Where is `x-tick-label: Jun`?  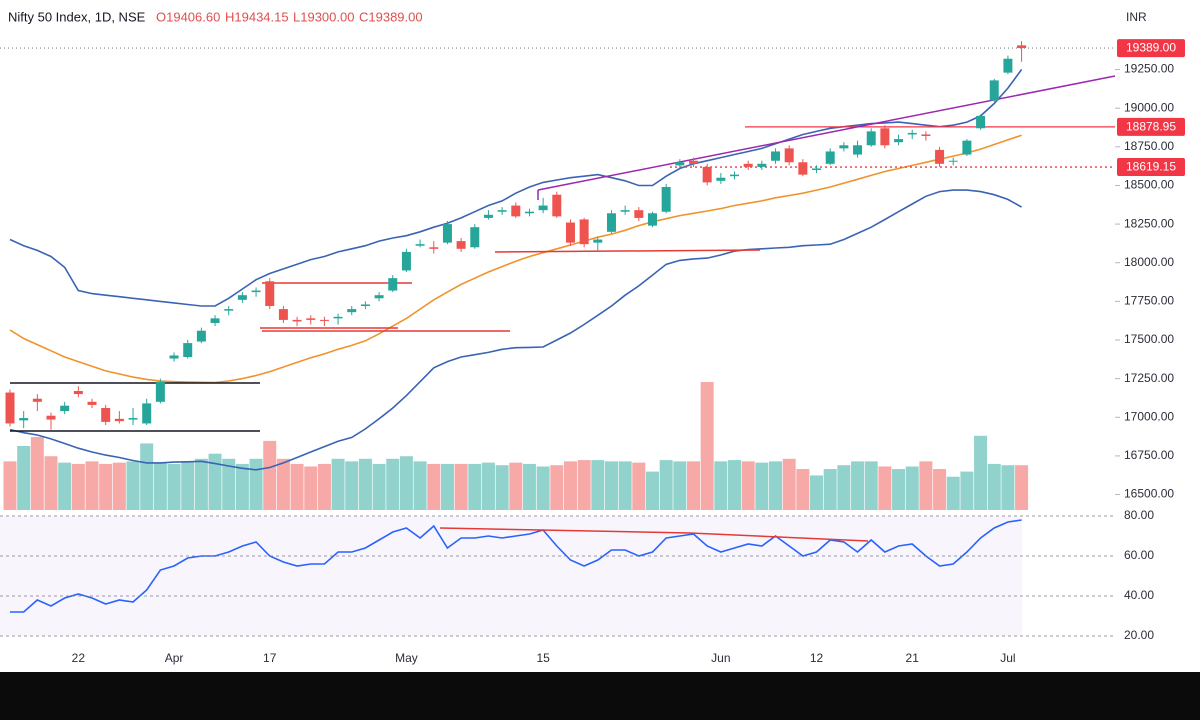
x-tick-label: Jun is located at coordinates (720, 658).